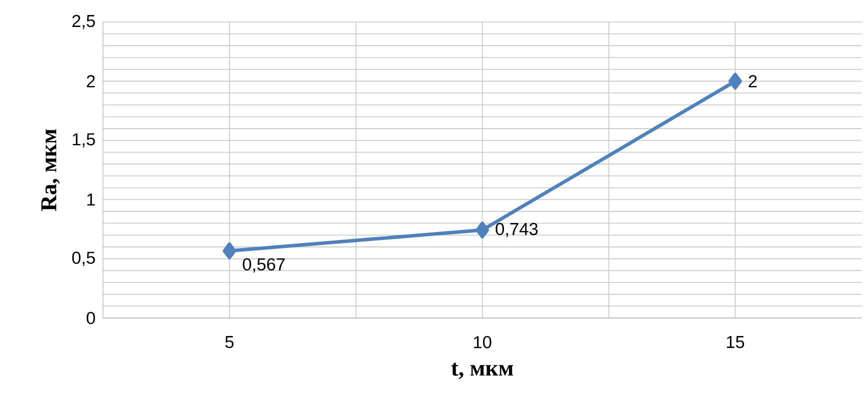 Image resolution: width=865 pixels, height=406 pixels. What do you see at coordinates (50, 170) in the screenshot?
I see `y-axis-title: Ra, мкм` at bounding box center [50, 170].